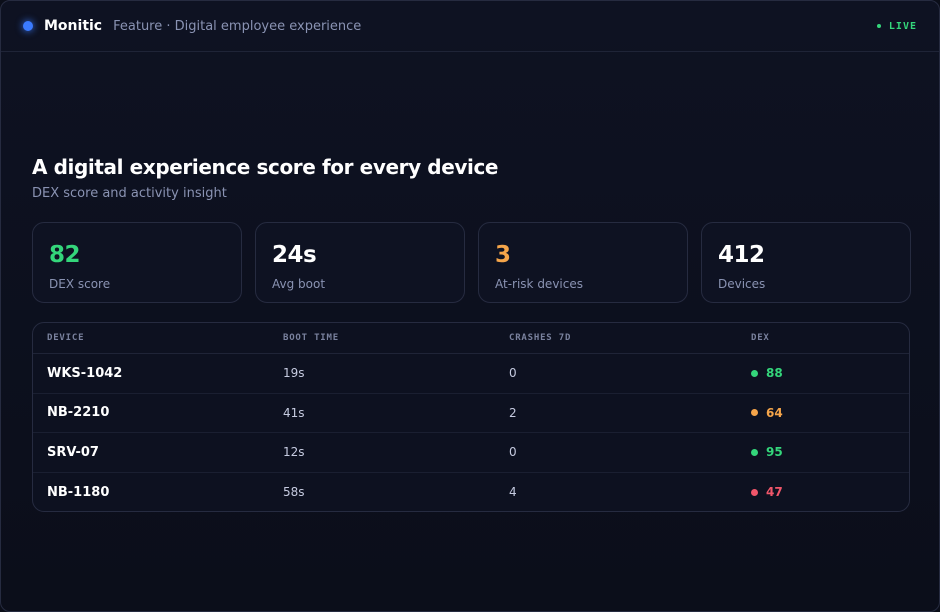 The width and height of the screenshot is (940, 612). What do you see at coordinates (830, 373) in the screenshot?
I see `dex-score-cell: 88` at bounding box center [830, 373].